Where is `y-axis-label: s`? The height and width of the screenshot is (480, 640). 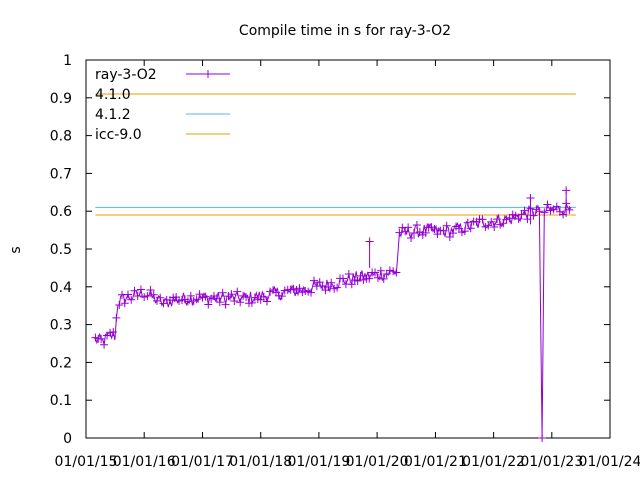 y-axis-label: s is located at coordinates (16, 249).